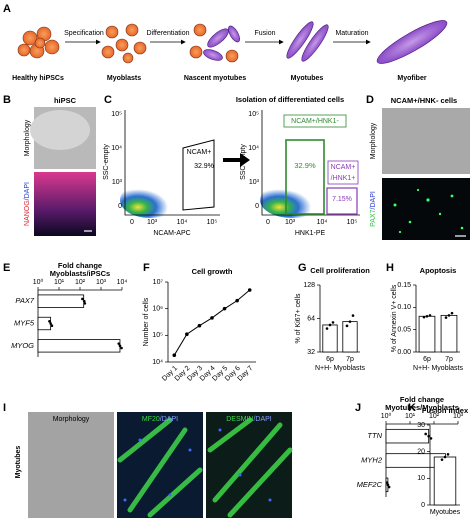 The width and height of the screenshot is (474, 525). I want to click on panel-label: G, so click(302, 268).